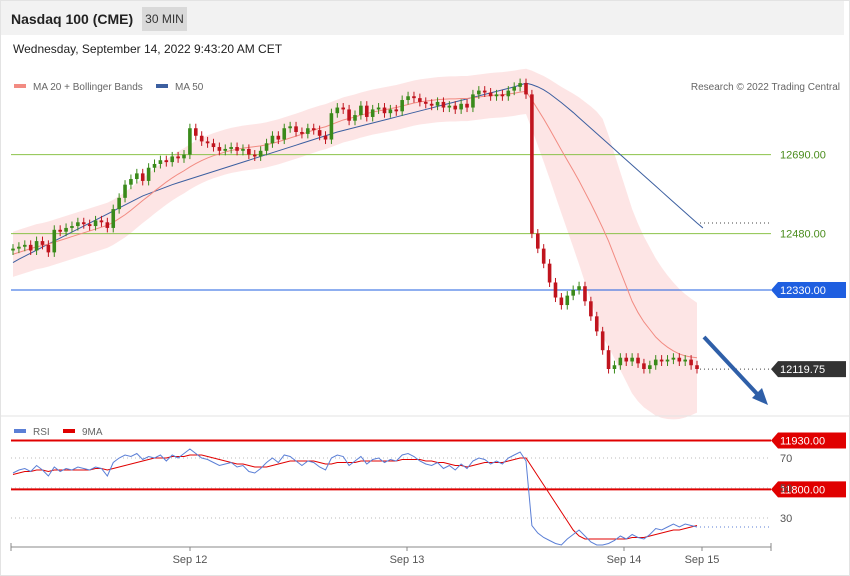 Image resolution: width=850 pixels, height=576 pixels. What do you see at coordinates (88, 87) in the screenshot?
I see `ma20-legend-label: MA 20 + Bollinger Bands` at bounding box center [88, 87].